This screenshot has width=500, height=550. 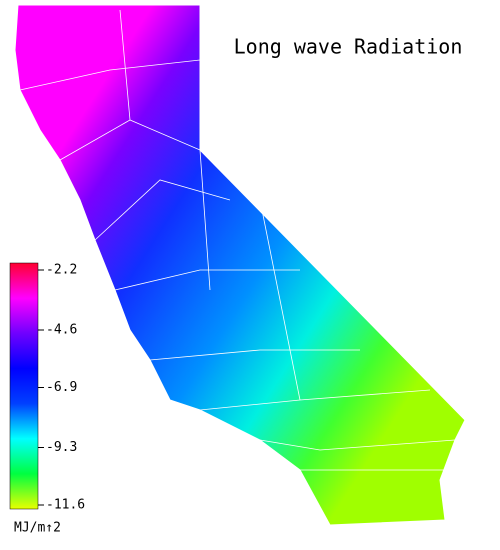 I want to click on colorbar-tick-label: -2.2, so click(x=61, y=270).